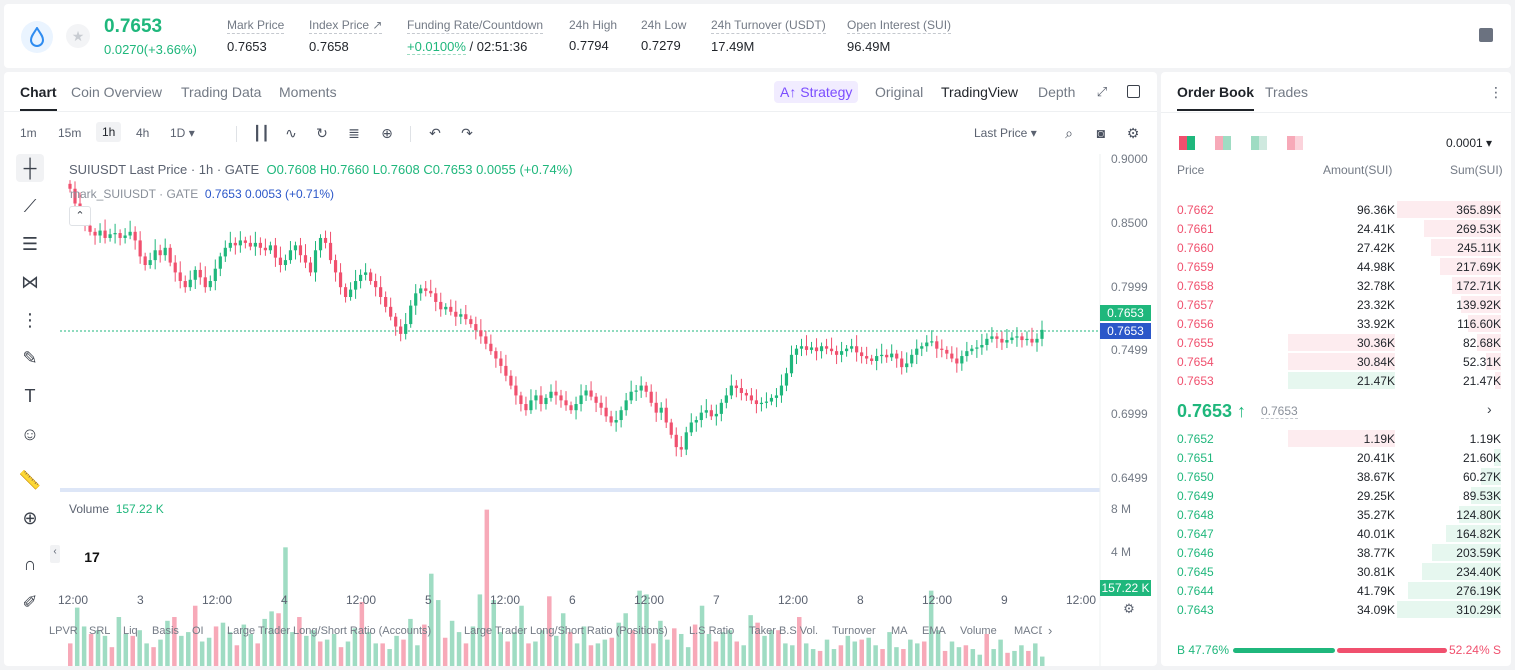  What do you see at coordinates (109, 132) in the screenshot?
I see `timeframe-1h: 1h` at bounding box center [109, 132].